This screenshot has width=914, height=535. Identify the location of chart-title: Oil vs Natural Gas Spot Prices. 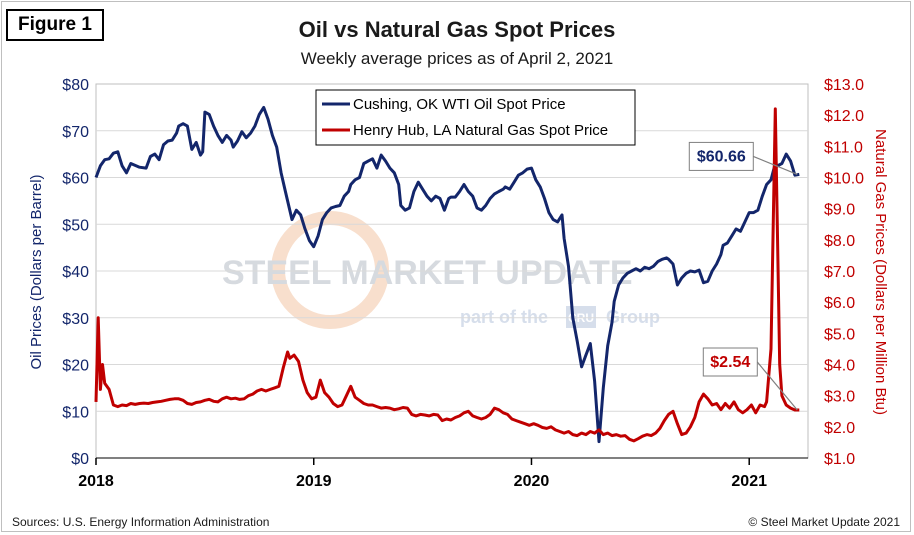
(457, 29).